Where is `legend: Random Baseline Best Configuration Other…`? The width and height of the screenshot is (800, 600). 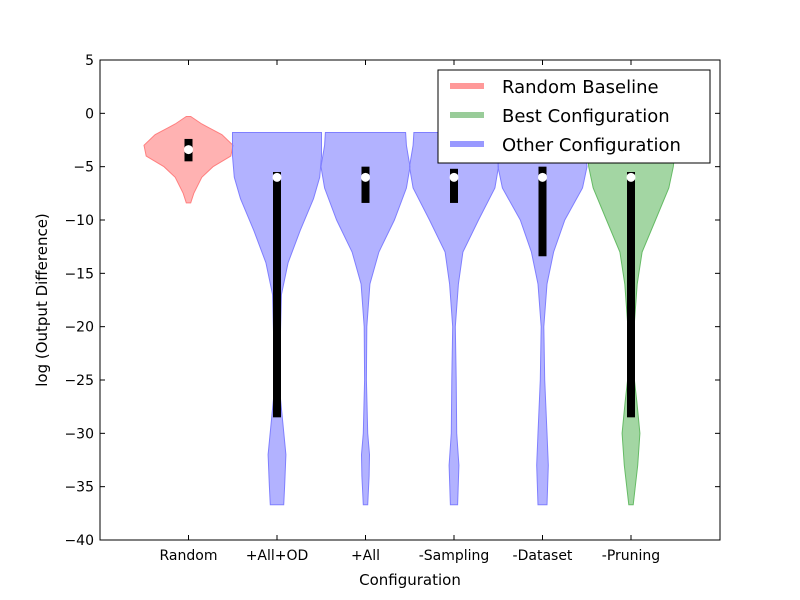
legend: Random Baseline Best Configuration Other… is located at coordinates (574, 116).